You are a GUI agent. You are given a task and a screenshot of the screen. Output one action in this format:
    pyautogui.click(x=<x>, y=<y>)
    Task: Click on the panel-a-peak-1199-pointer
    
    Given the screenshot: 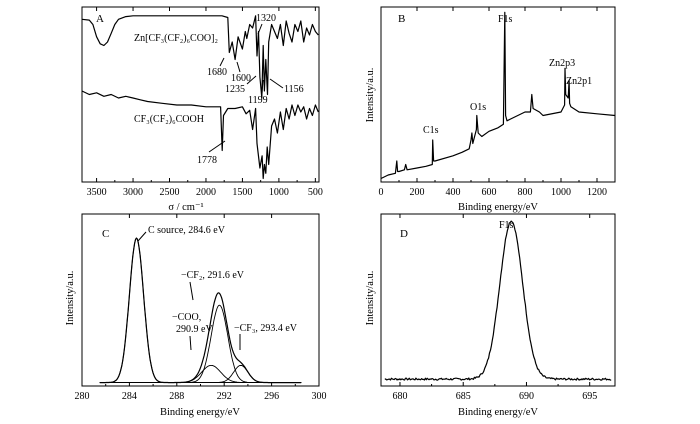 What is the action you would take?
    pyautogui.click(x=262, y=87)
    